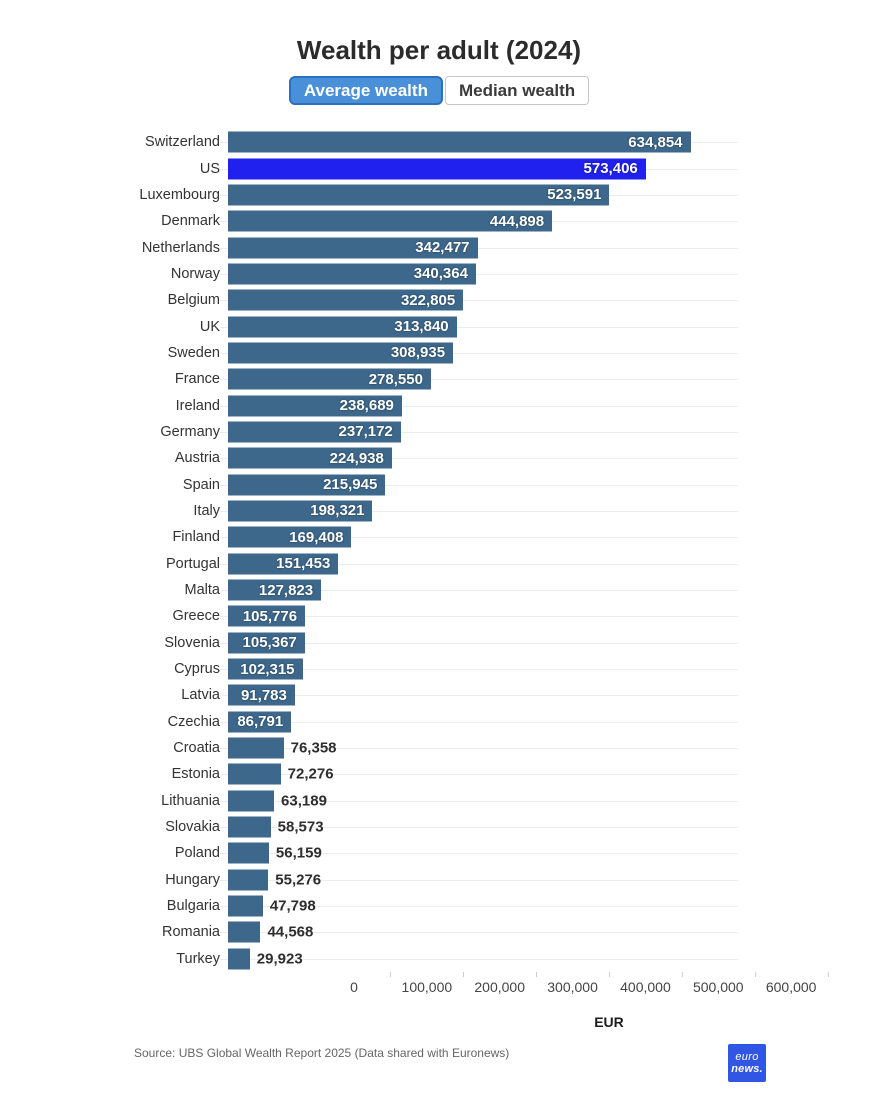 The width and height of the screenshot is (878, 1108). I want to click on plot-area: 56,159, so click(479, 853).